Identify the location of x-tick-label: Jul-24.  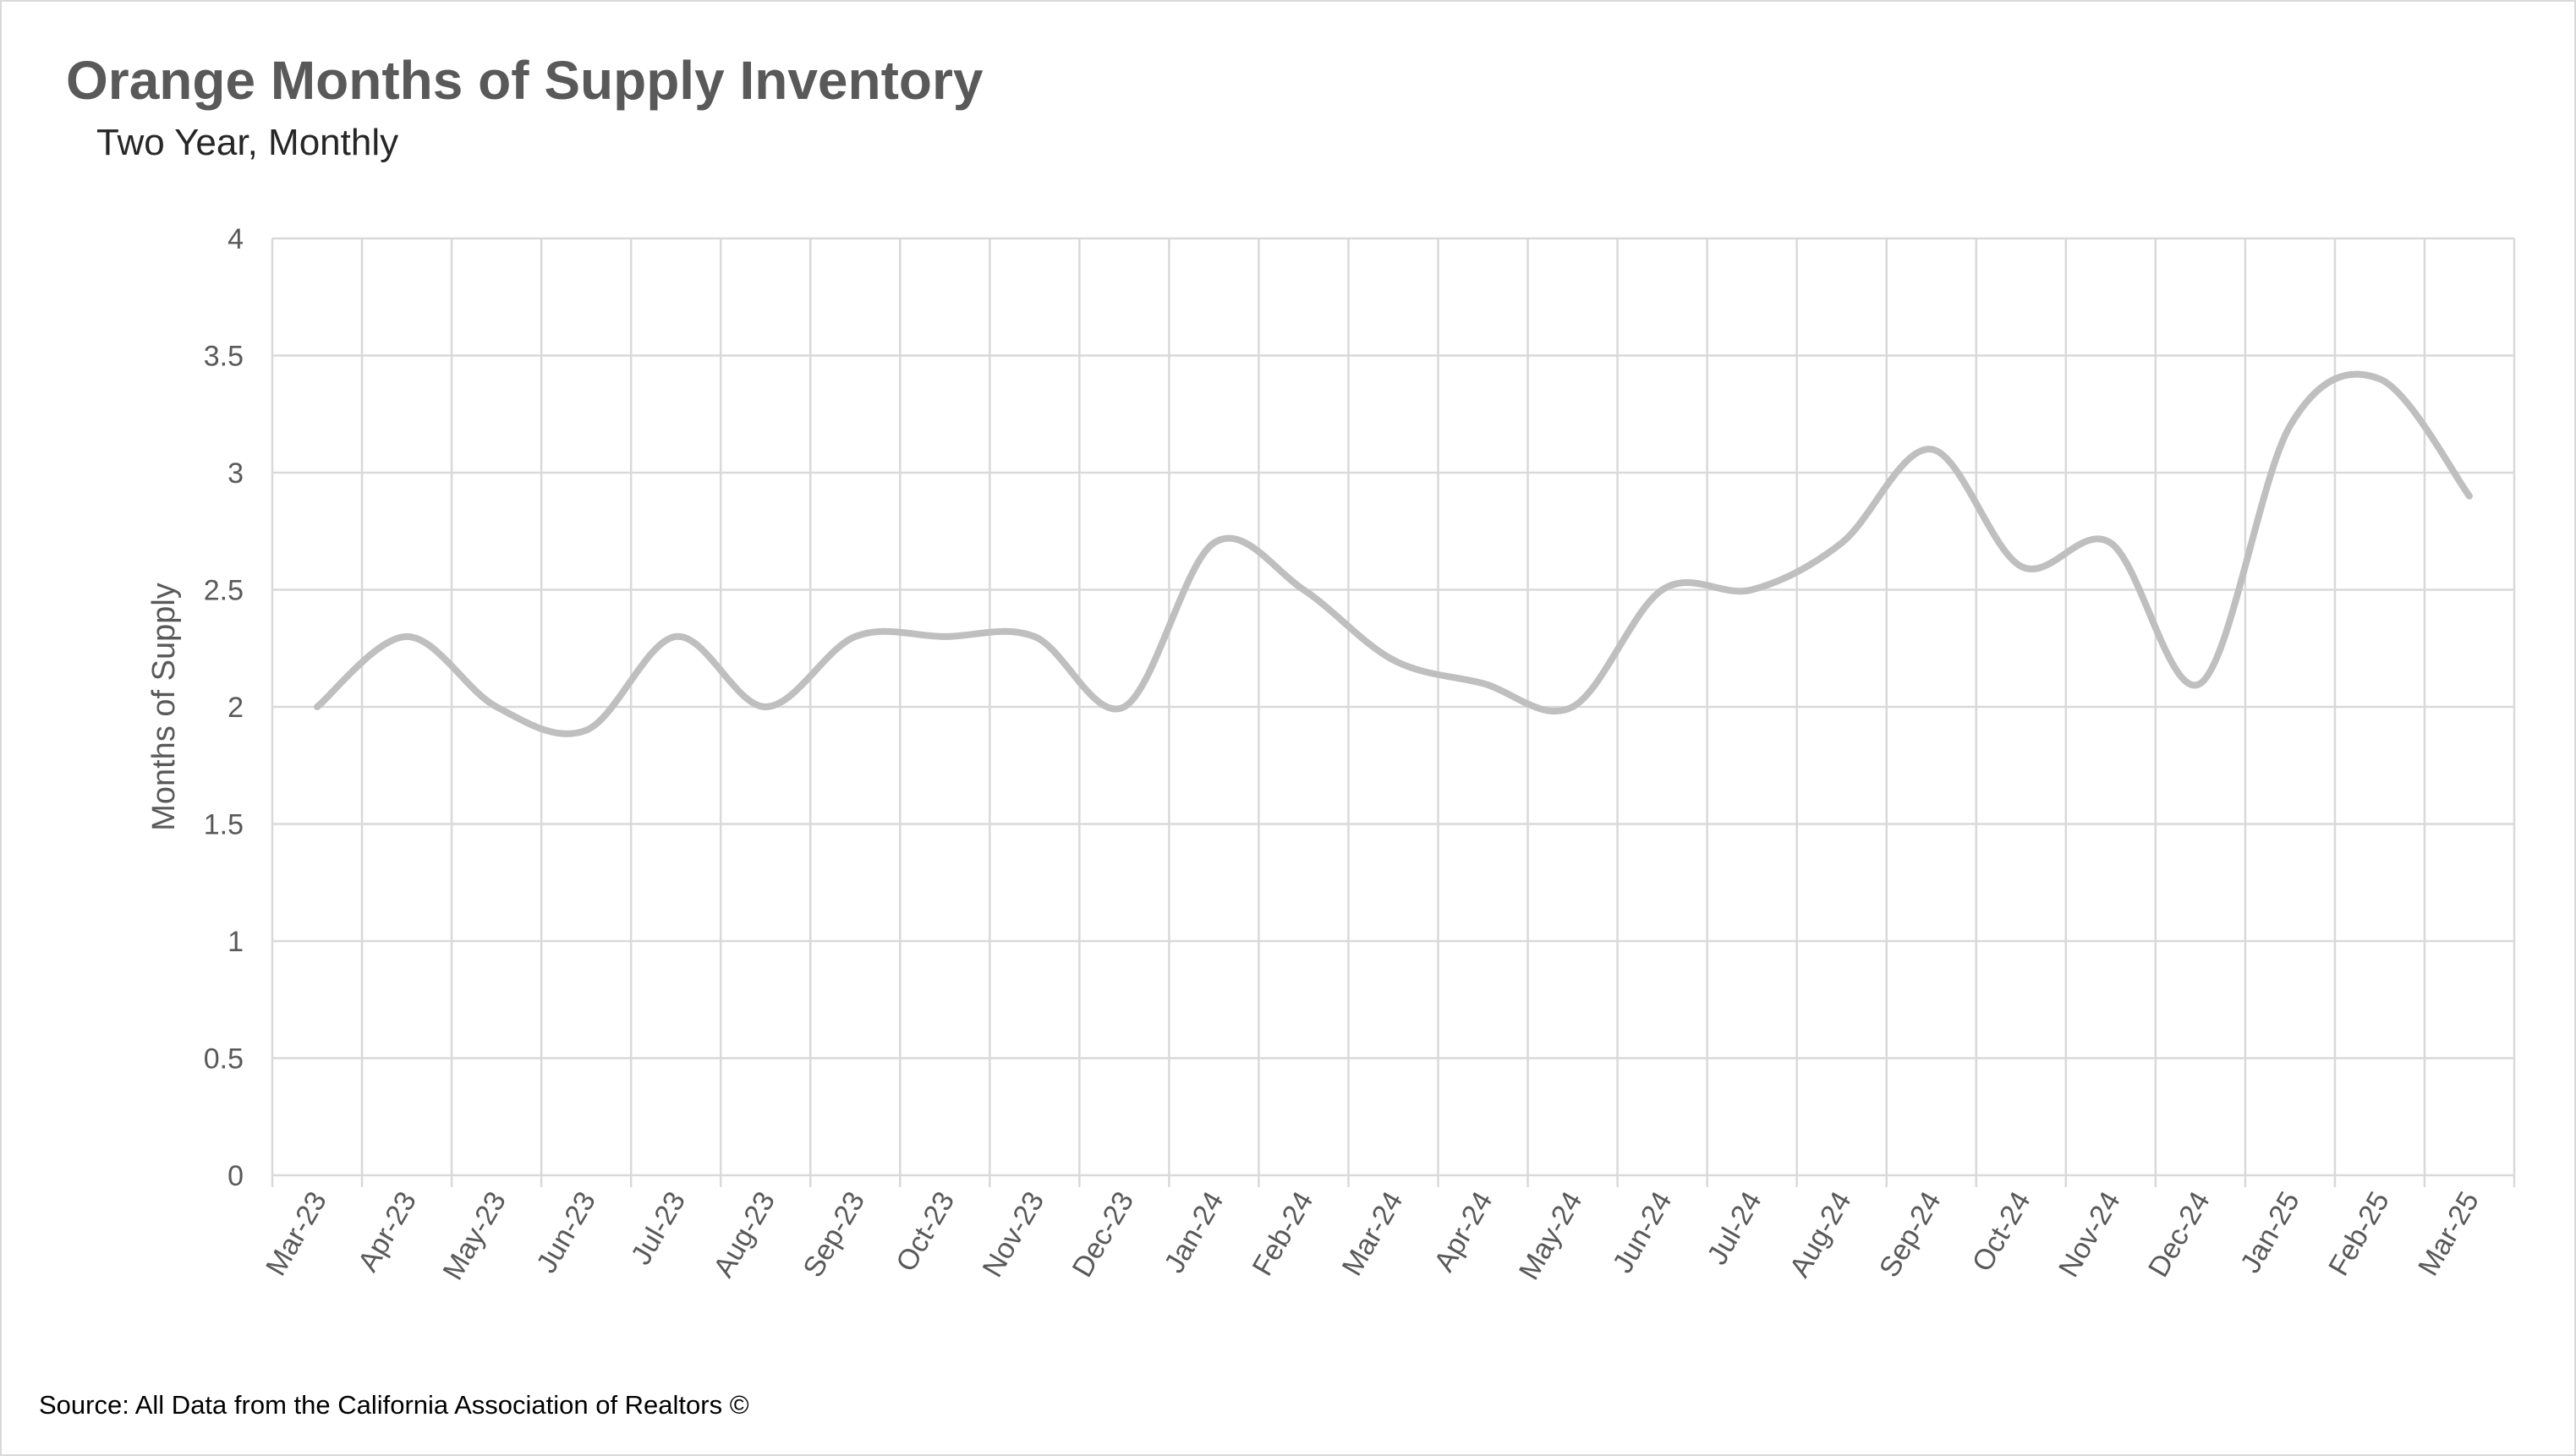
(1734, 1228).